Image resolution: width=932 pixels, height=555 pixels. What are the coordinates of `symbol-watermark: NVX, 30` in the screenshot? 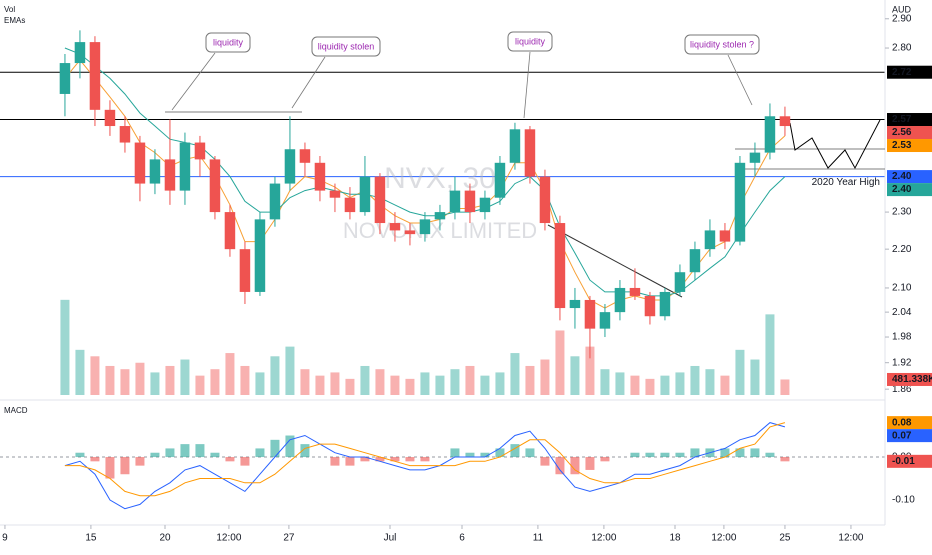 It's located at (440, 178).